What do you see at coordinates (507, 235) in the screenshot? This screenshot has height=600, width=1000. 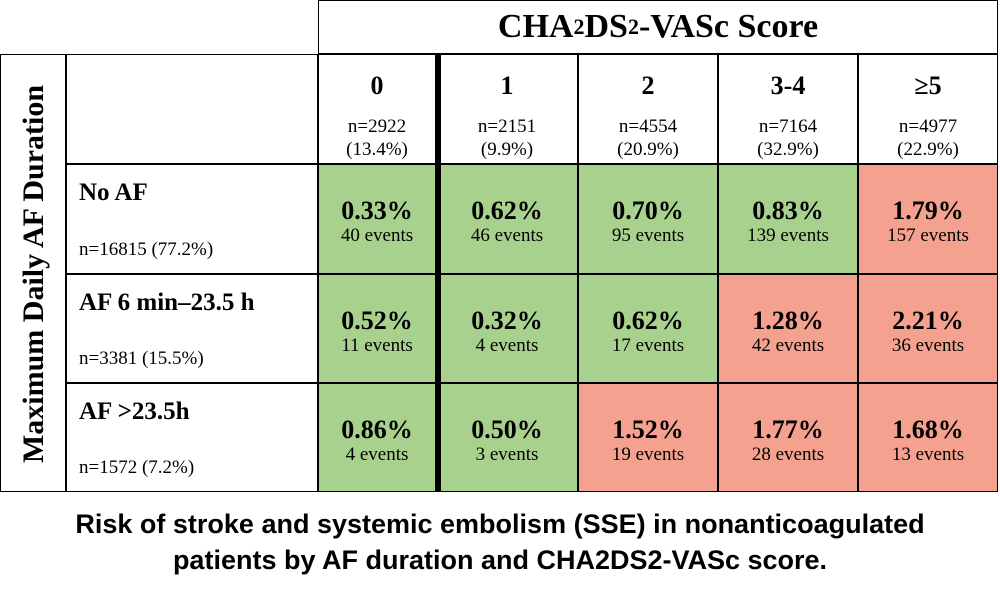 I see `cell-events: 46 events` at bounding box center [507, 235].